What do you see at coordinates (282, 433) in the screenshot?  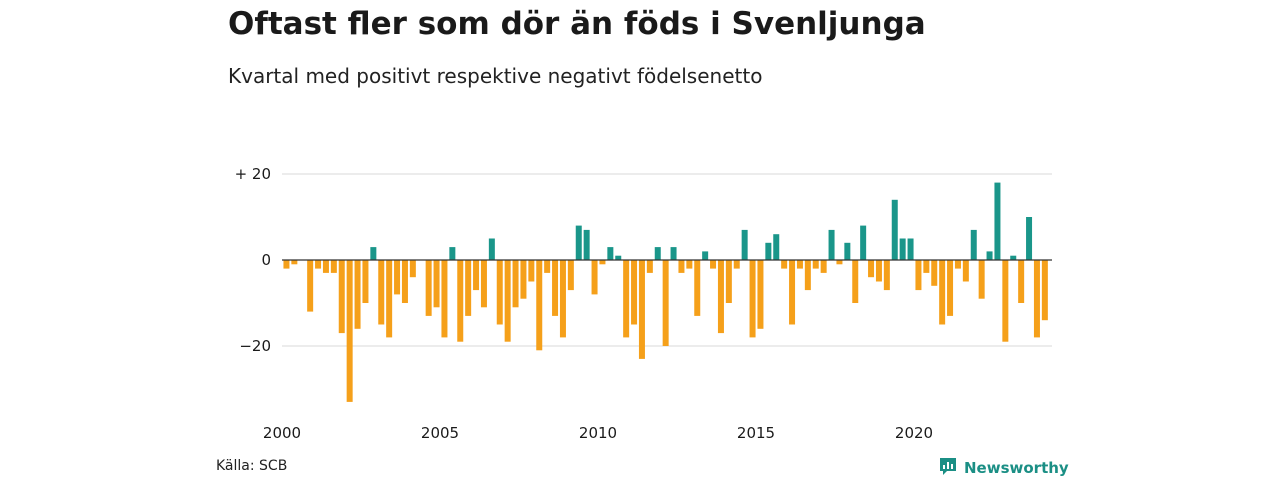 I see `x-tick-label: 2000` at bounding box center [282, 433].